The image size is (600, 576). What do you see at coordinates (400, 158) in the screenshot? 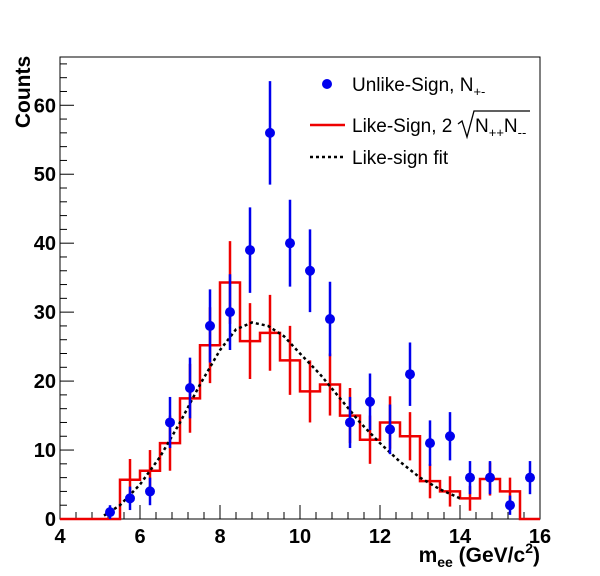
I see `legend-fit-label: Like-sign fit` at bounding box center [400, 158].